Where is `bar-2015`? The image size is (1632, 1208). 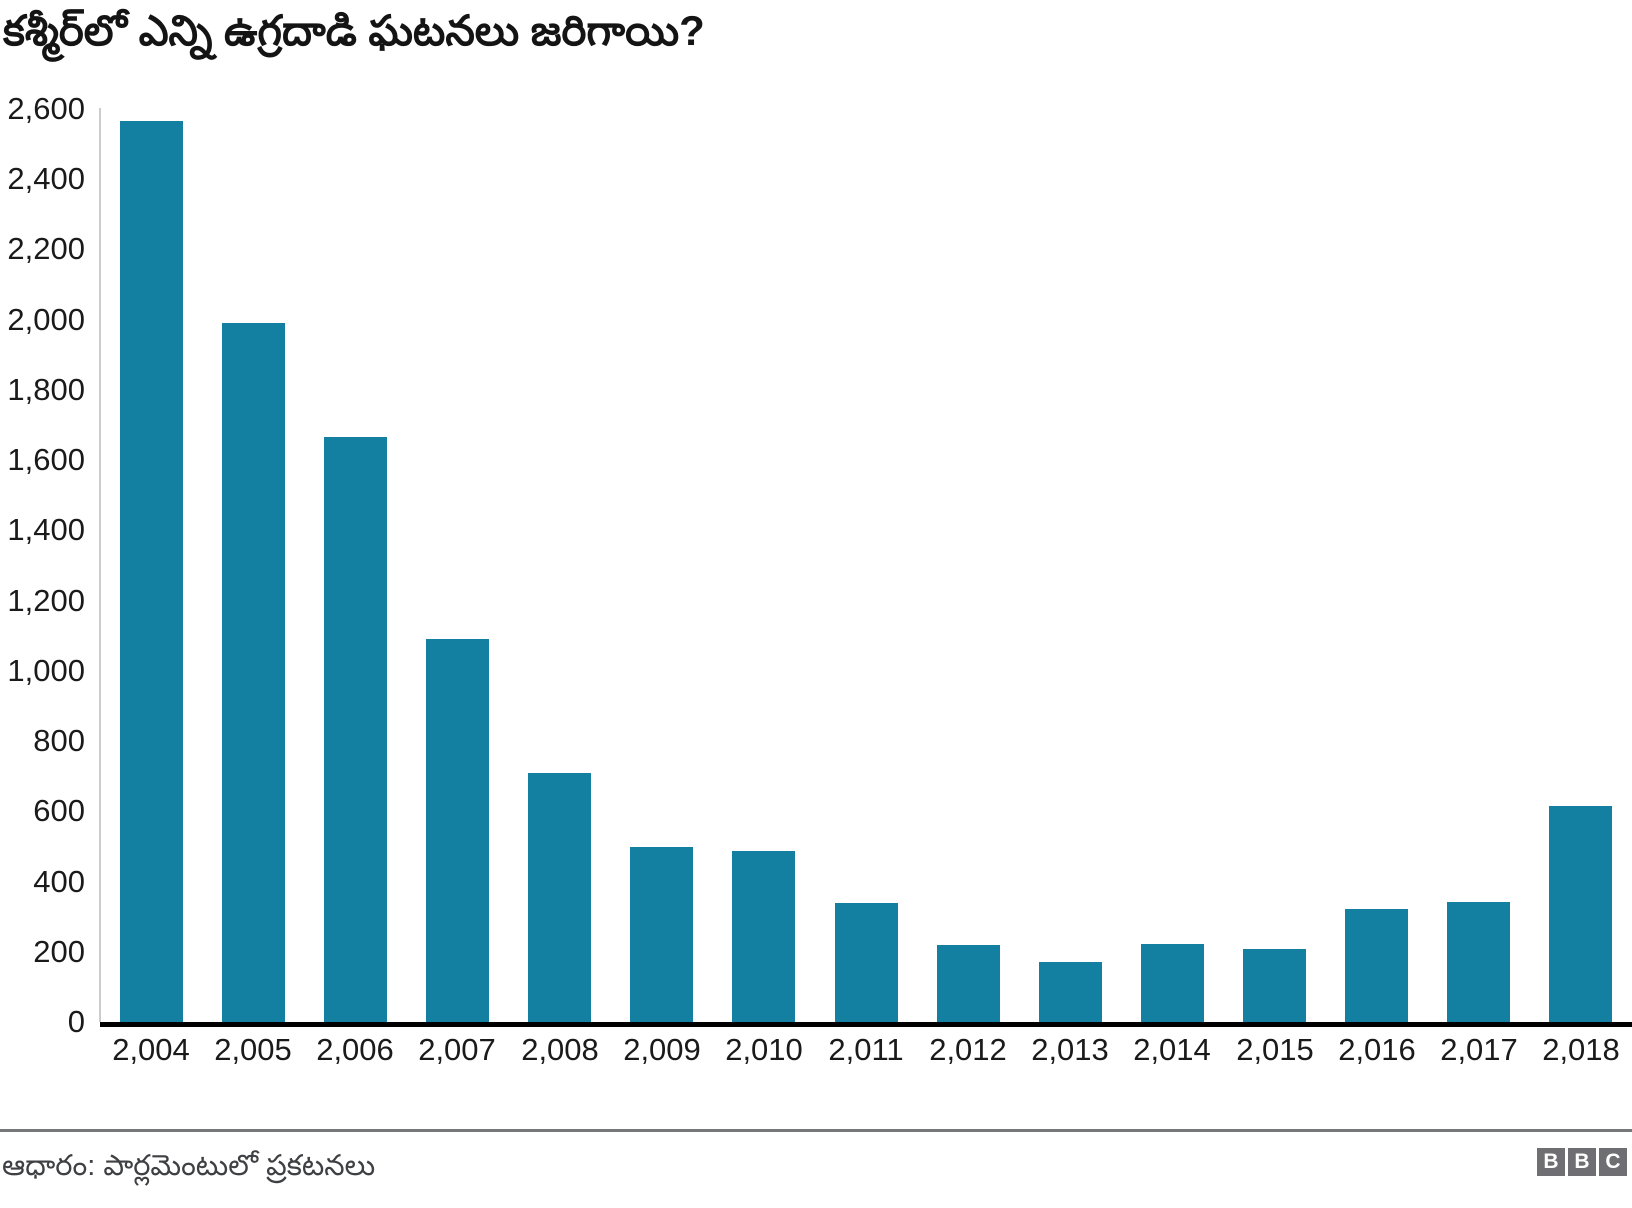 bar-2015 is located at coordinates (1274, 985).